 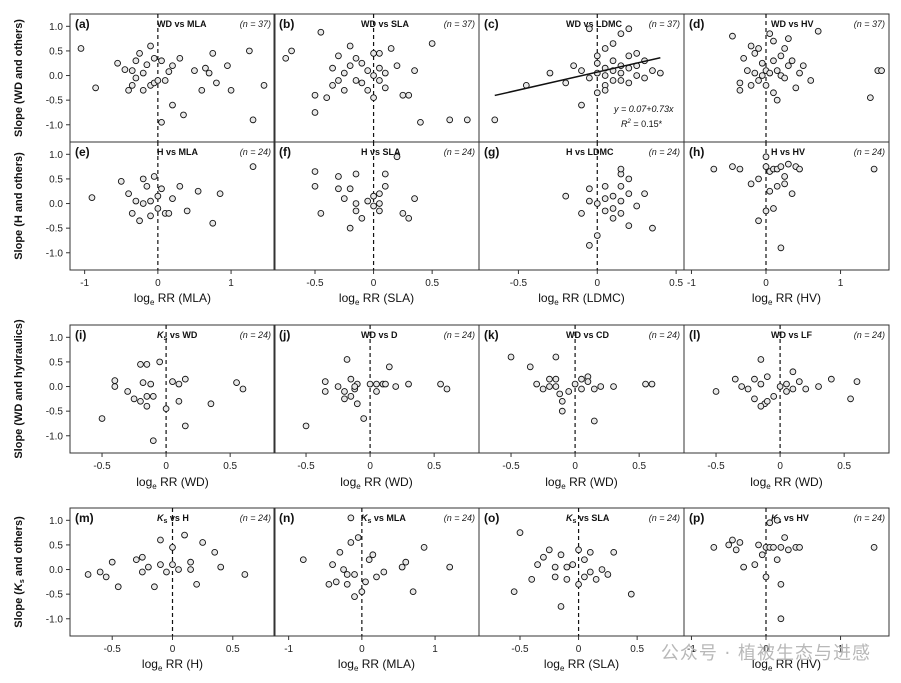 I want to click on y-tick-label: 0.0, so click(x=56, y=387).